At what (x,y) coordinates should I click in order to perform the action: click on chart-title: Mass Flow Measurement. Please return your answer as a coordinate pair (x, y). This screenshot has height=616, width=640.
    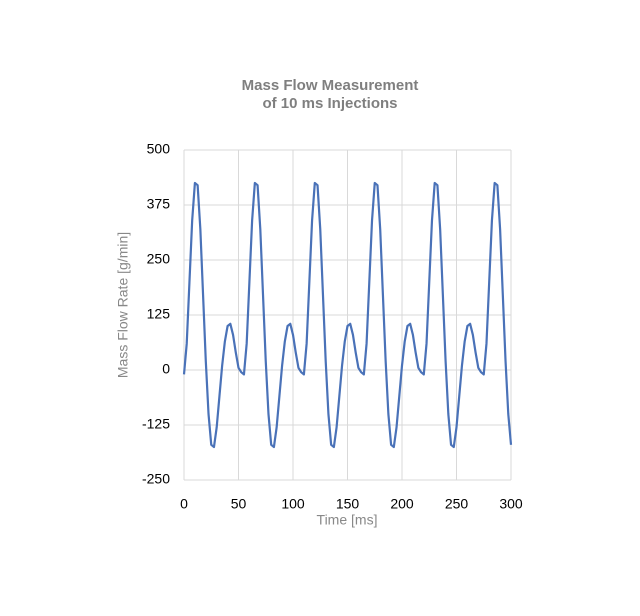
    Looking at the image, I should click on (330, 85).